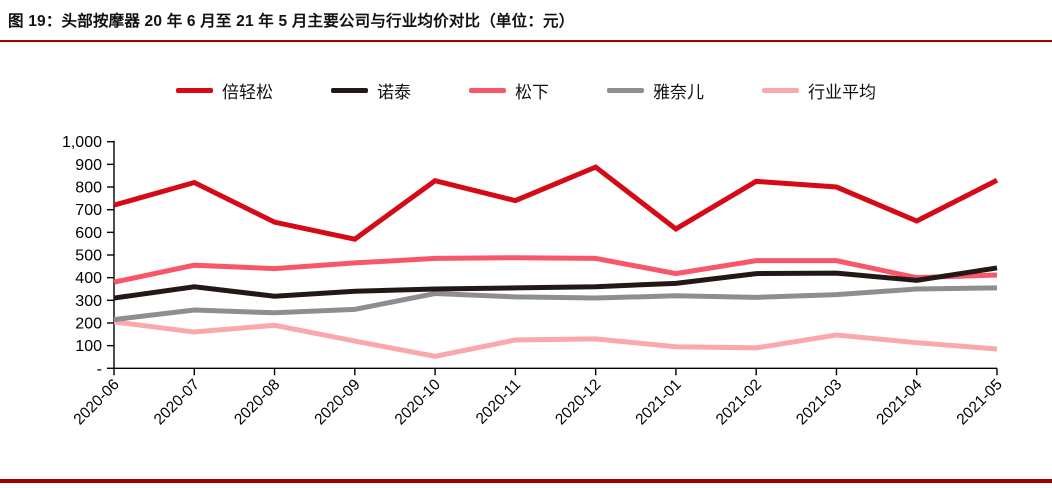 This screenshot has height=488, width=1052. Describe the element at coordinates (337, 402) in the screenshot. I see `x-tick-label: 2020-09` at that location.